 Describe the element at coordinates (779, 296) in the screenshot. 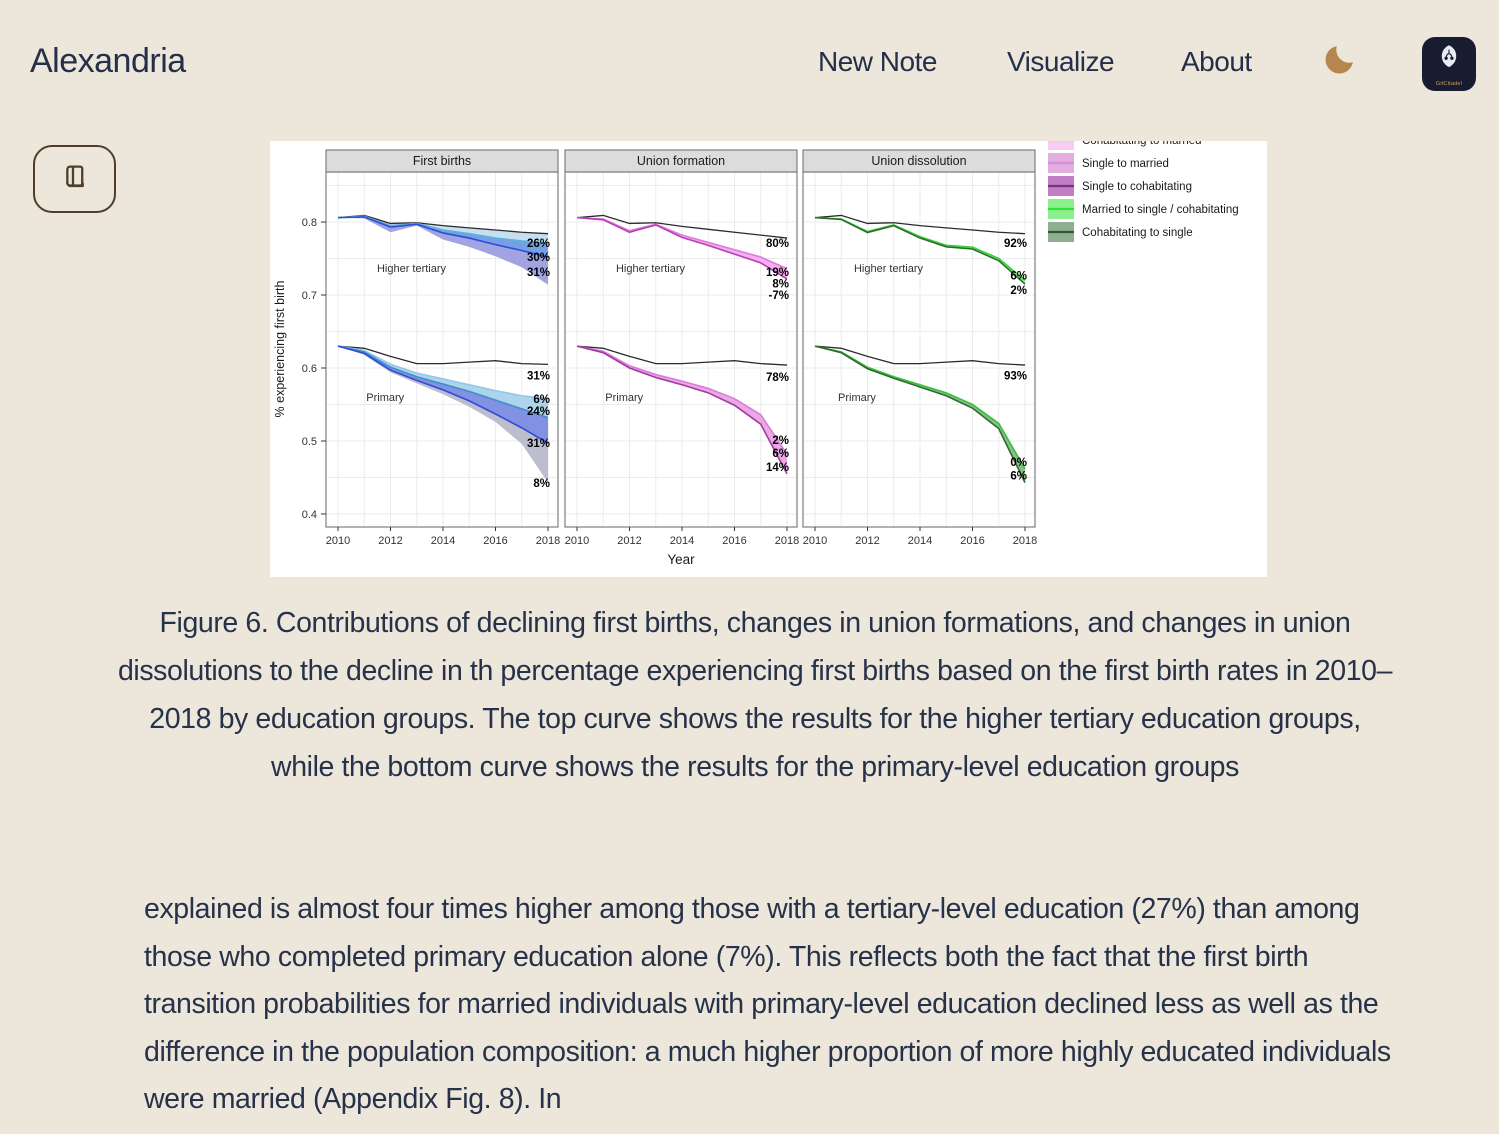

I see `svg-text: -7%` at that location.